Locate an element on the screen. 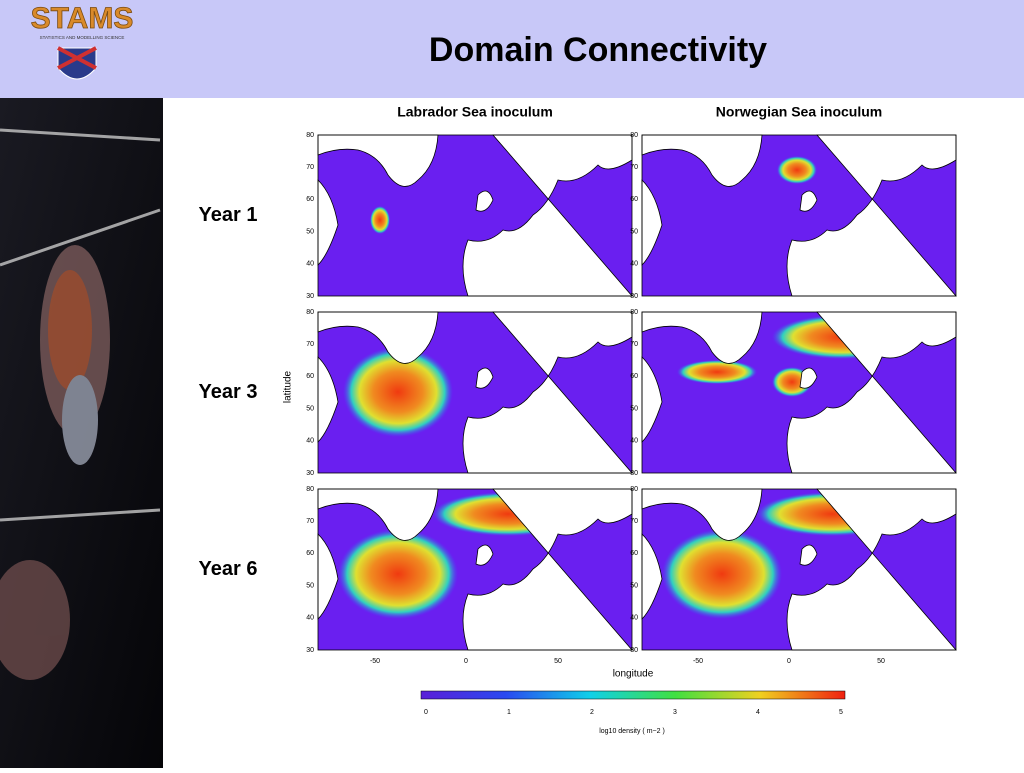  row-label: Year 1 is located at coordinates (228, 215).